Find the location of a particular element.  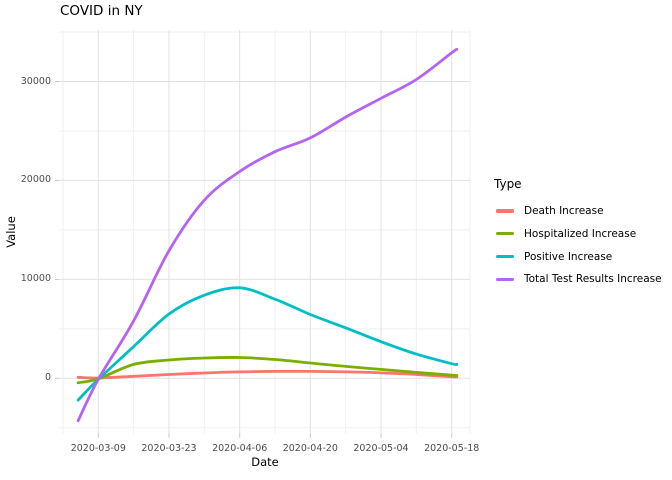

legend-item-label: Positive Increase is located at coordinates (568, 256).